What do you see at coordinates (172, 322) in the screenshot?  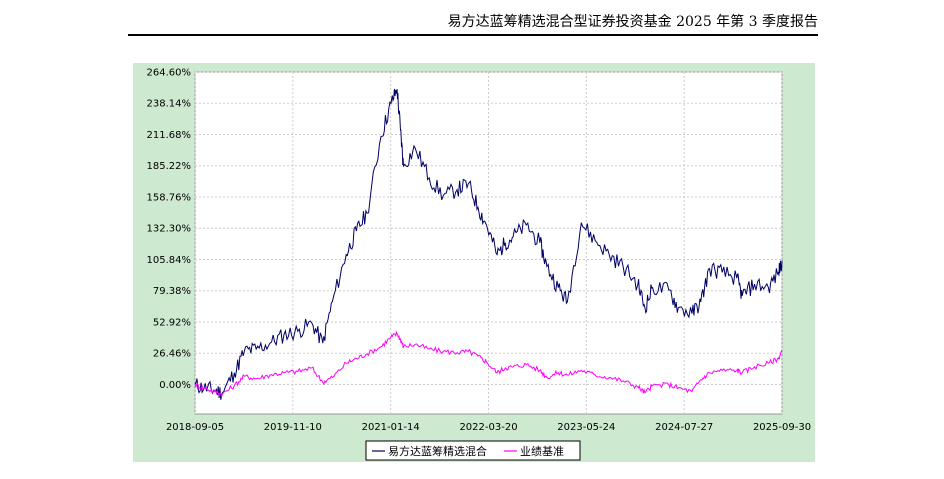 I see `y-tick-label: 52.92%` at bounding box center [172, 322].